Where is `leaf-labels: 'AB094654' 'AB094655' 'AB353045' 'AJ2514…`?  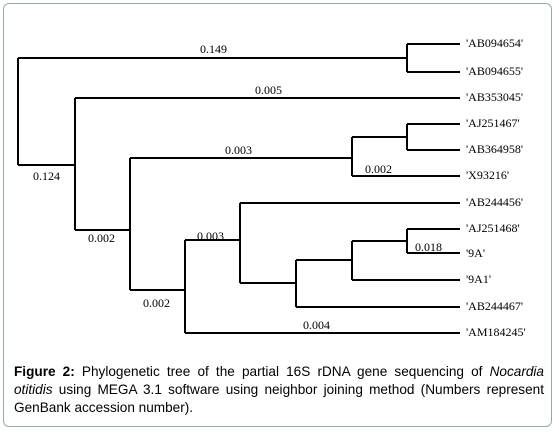 leaf-labels: 'AB094654' 'AB094655' 'AB353045' 'AJ2514… is located at coordinates (496, 187).